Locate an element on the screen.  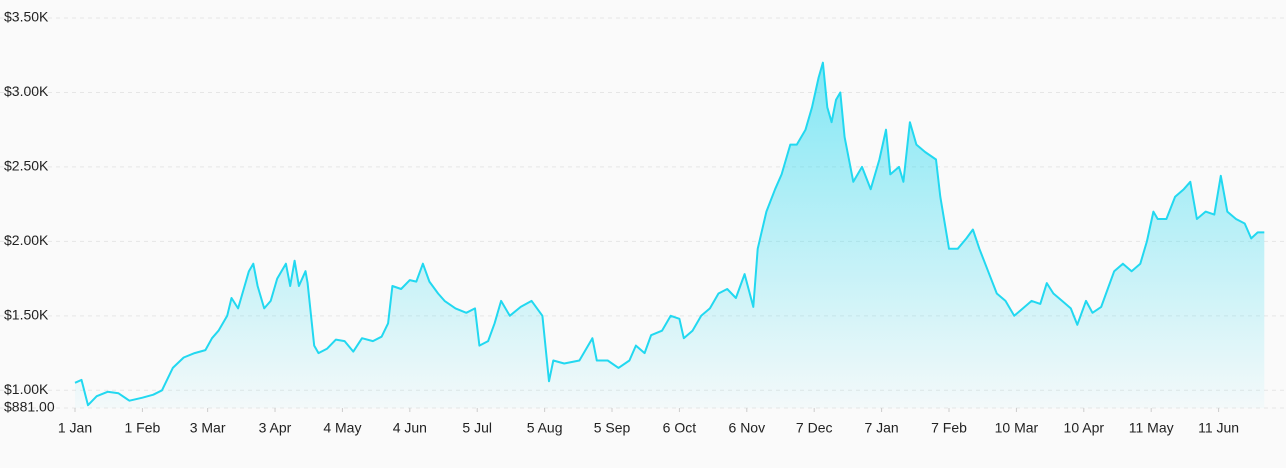
y-tick-label: $2.00K is located at coordinates (26, 240).